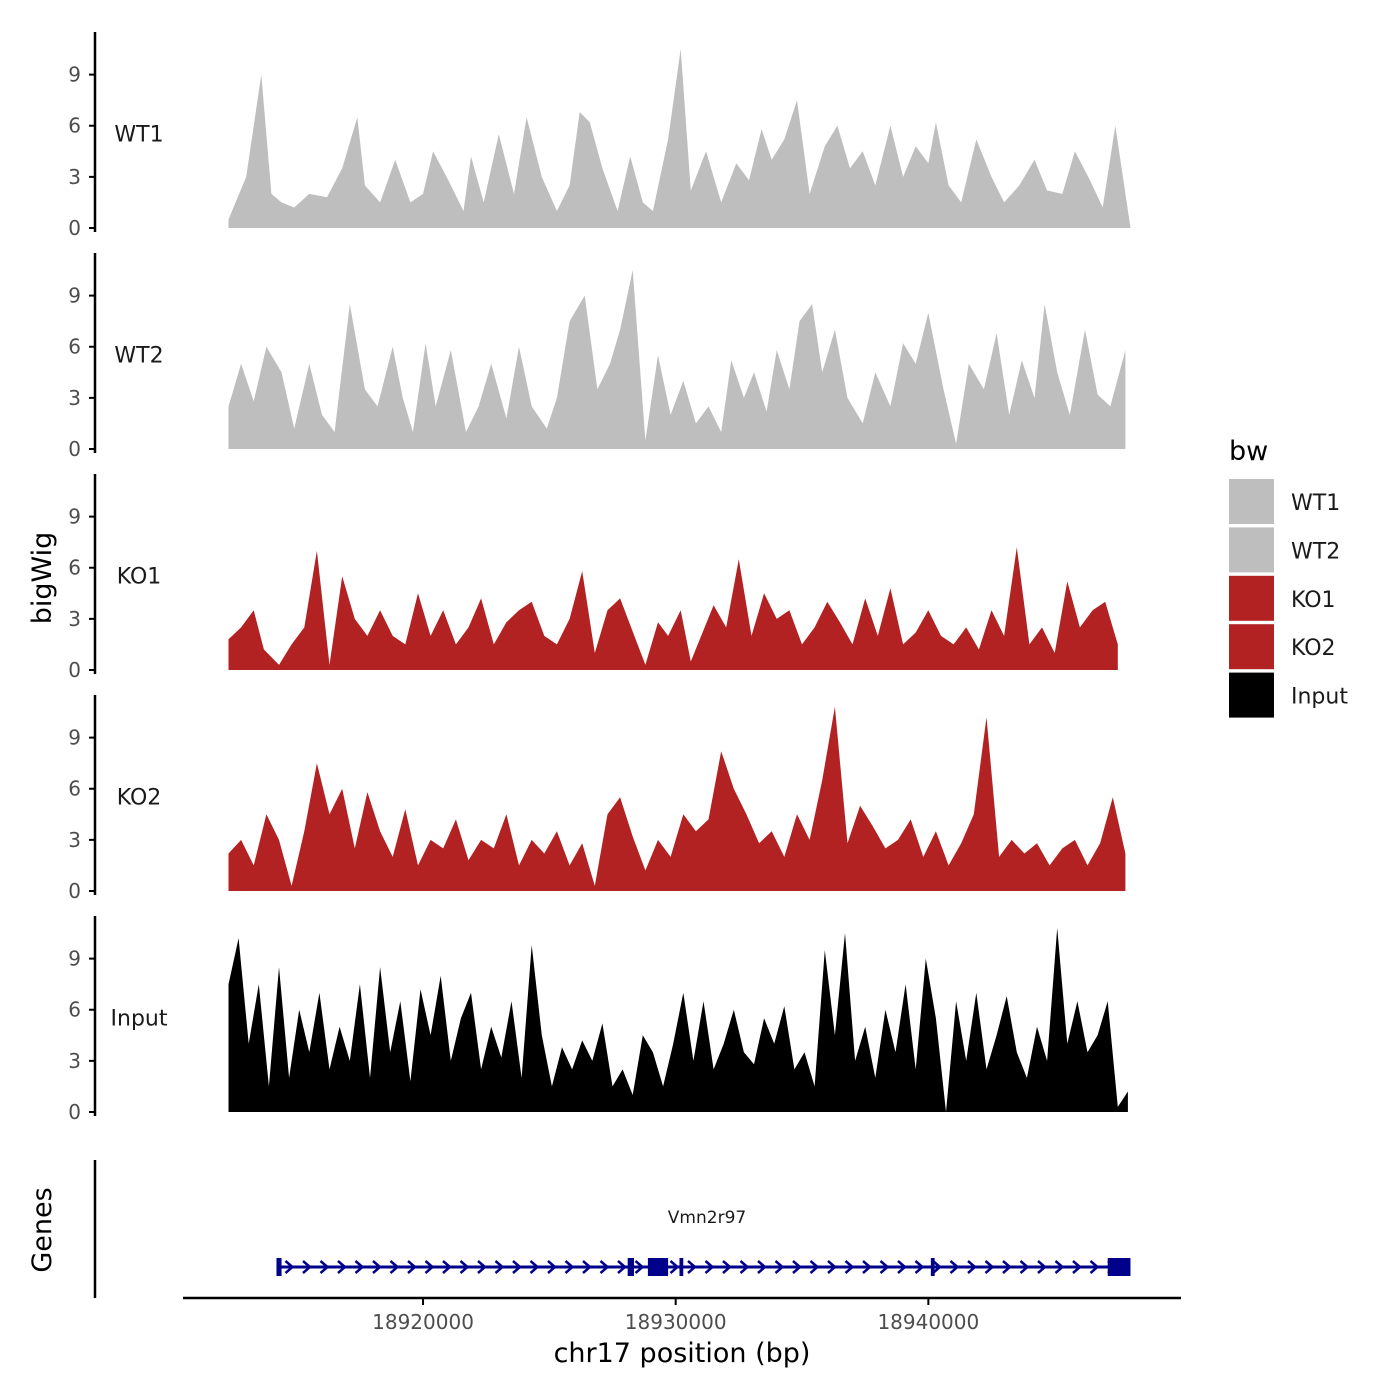 This screenshot has width=1400, height=1400. Describe the element at coordinates (1251, 550) in the screenshot. I see `legend-swatch-wt2` at that location.